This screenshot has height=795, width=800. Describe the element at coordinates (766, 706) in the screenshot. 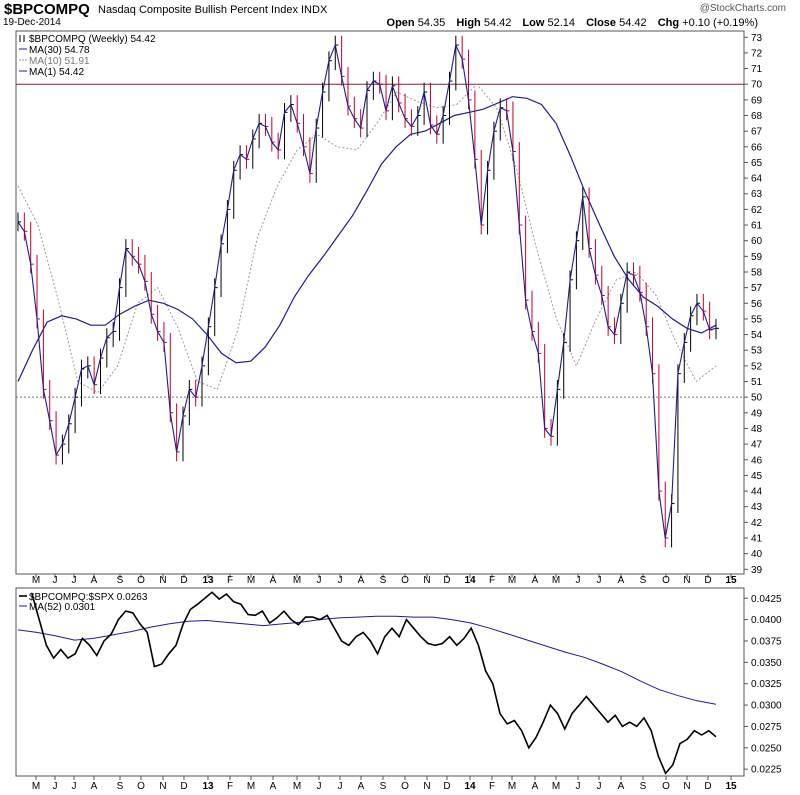

I see `y-tick-label: 0.0300` at that location.